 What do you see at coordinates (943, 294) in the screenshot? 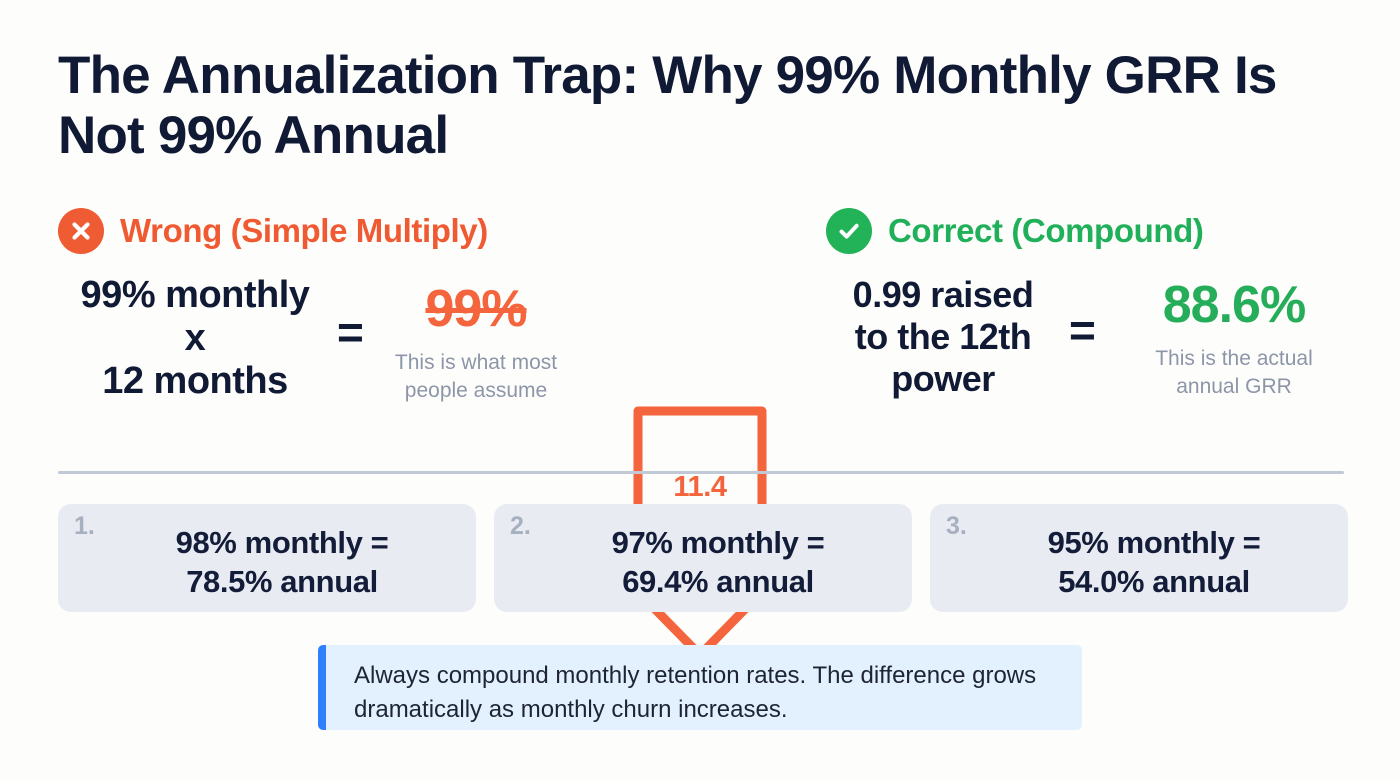
I see `correct-equation-line-1: 0.99 raised` at bounding box center [943, 294].